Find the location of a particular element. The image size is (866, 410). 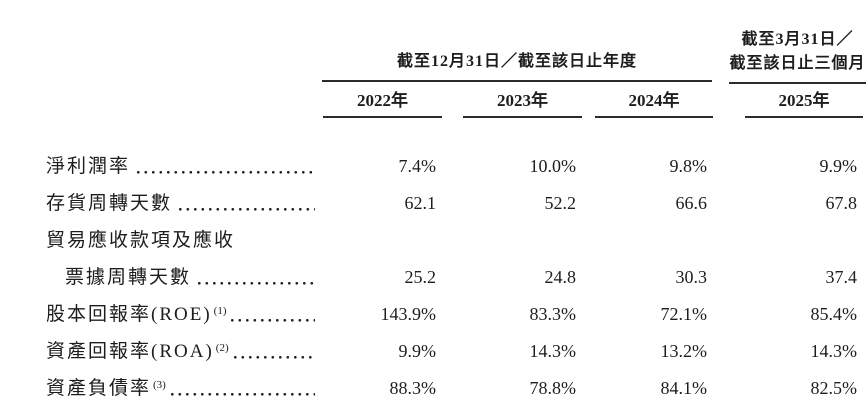

row-label: 貿易應收款項及應收 is located at coordinates (141, 240).